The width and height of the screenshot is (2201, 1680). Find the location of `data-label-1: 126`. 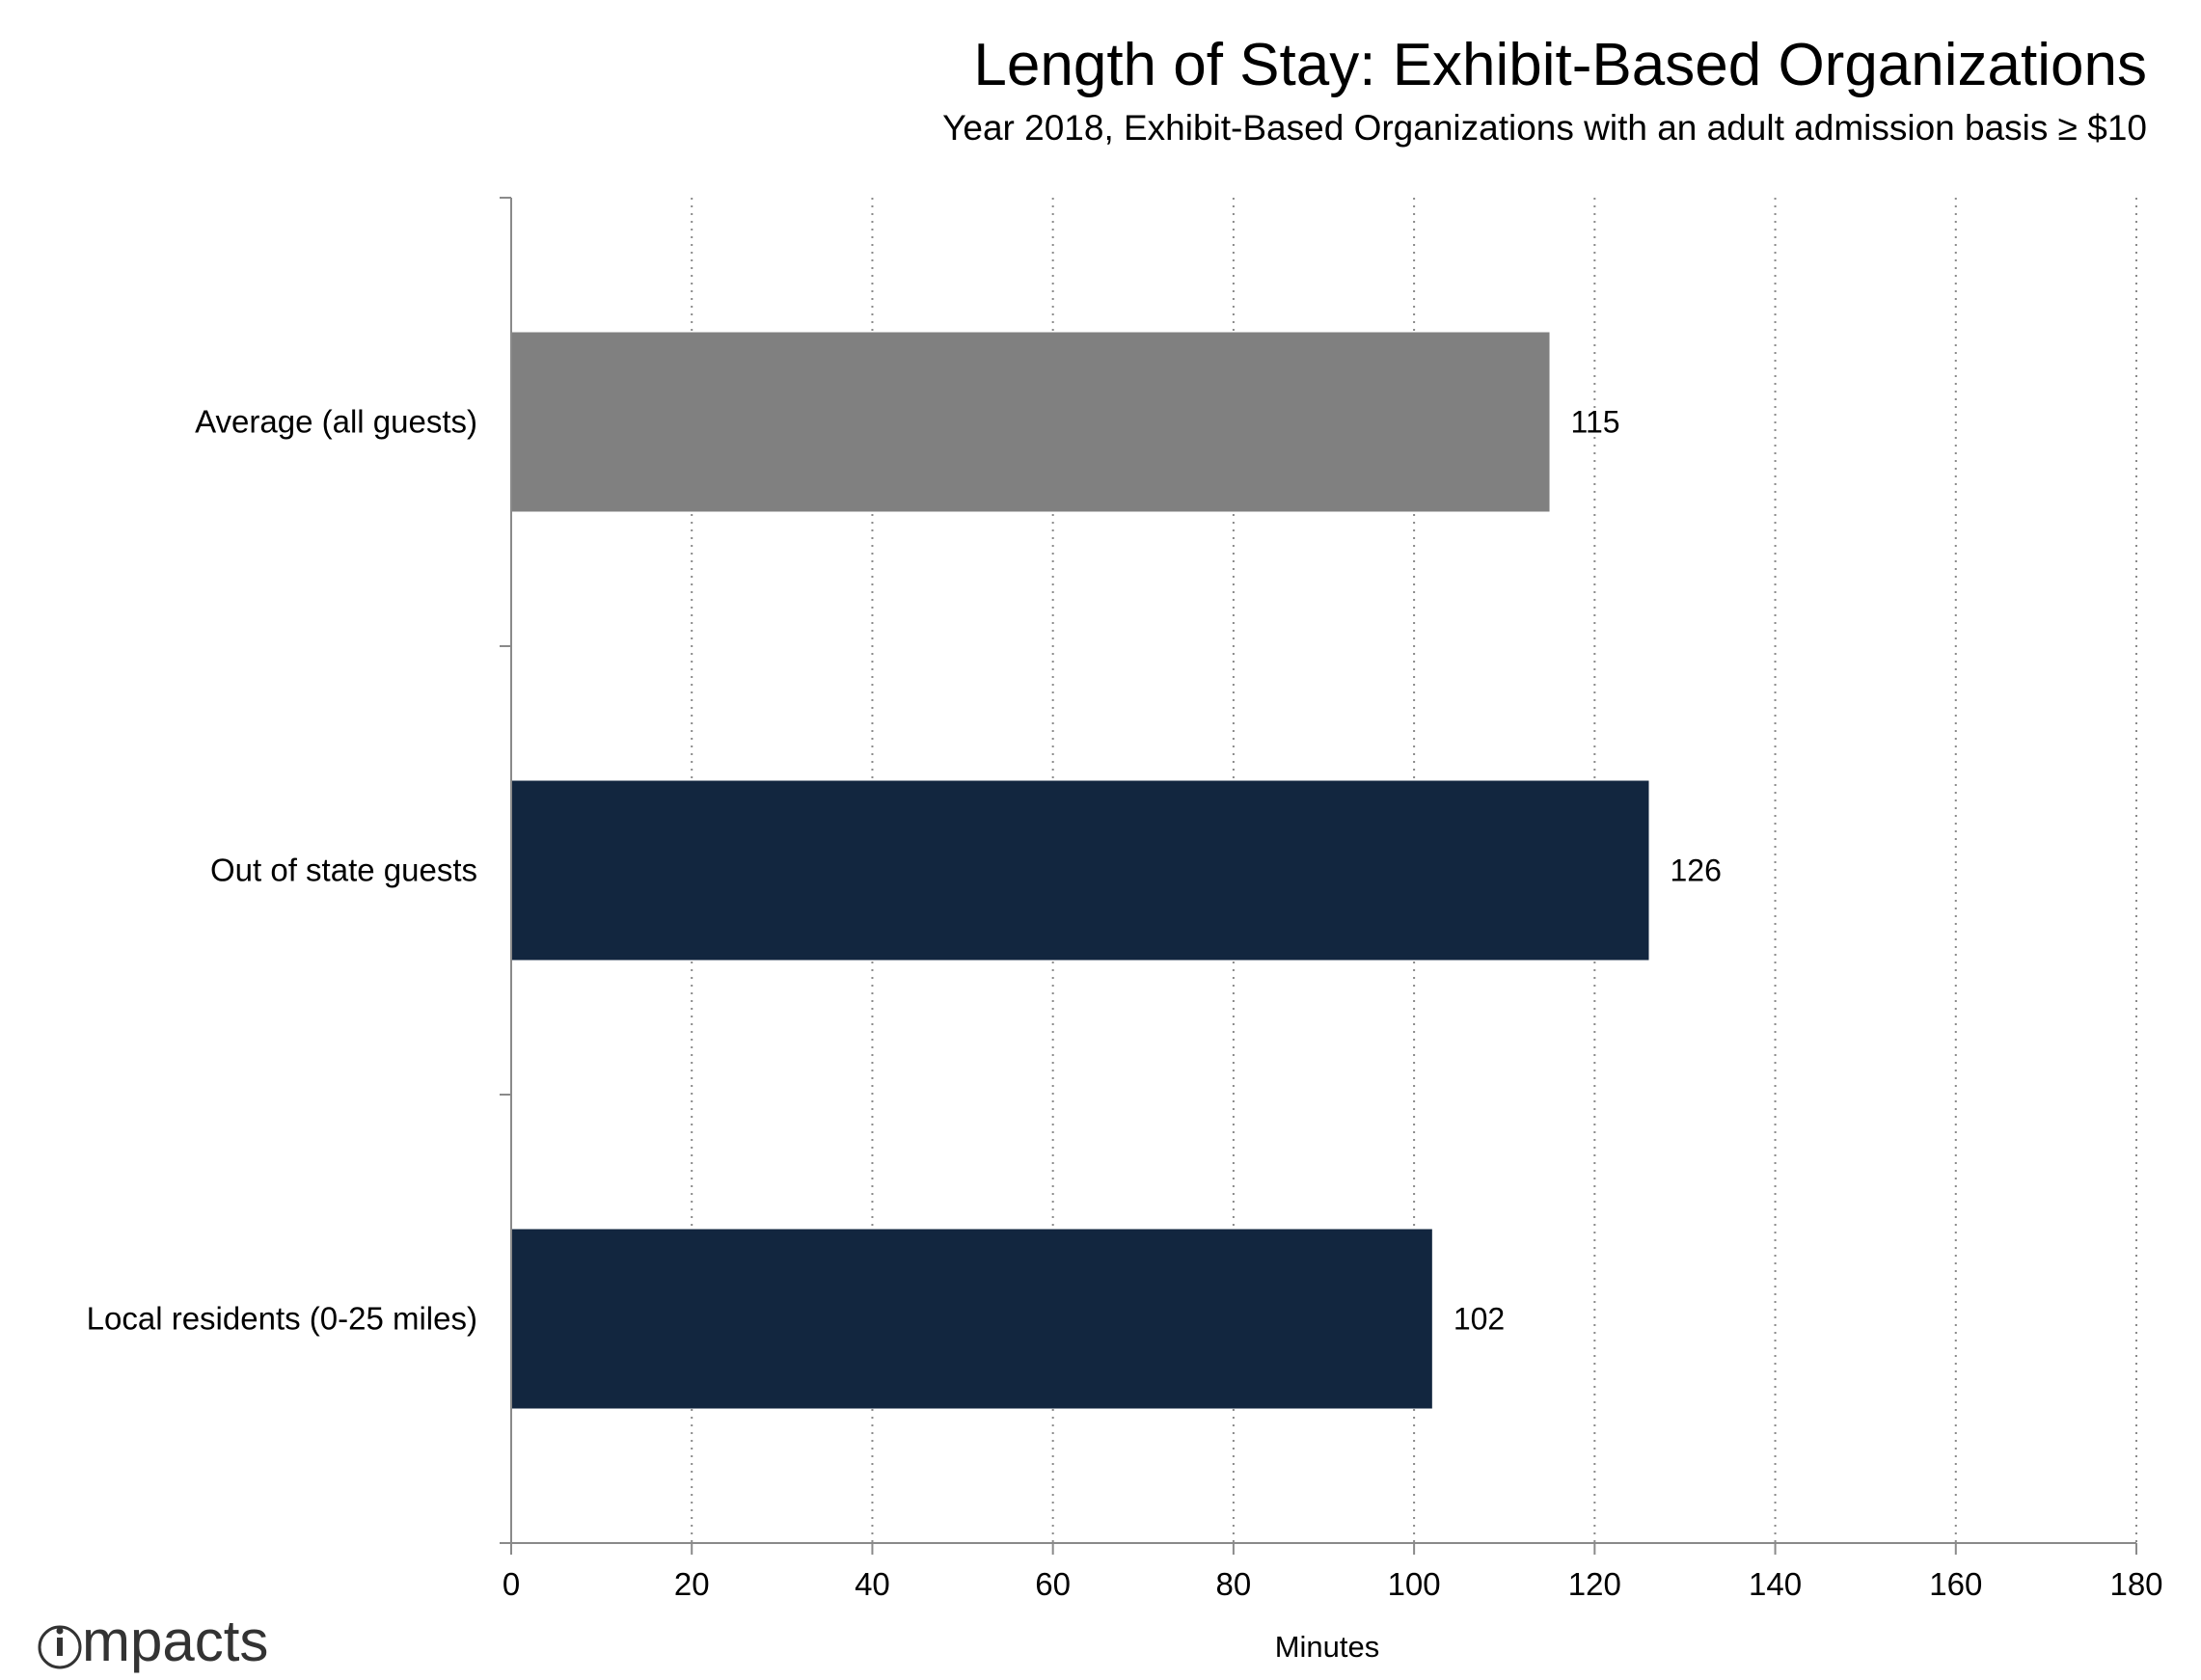

data-label-1: 126 is located at coordinates (1696, 871).